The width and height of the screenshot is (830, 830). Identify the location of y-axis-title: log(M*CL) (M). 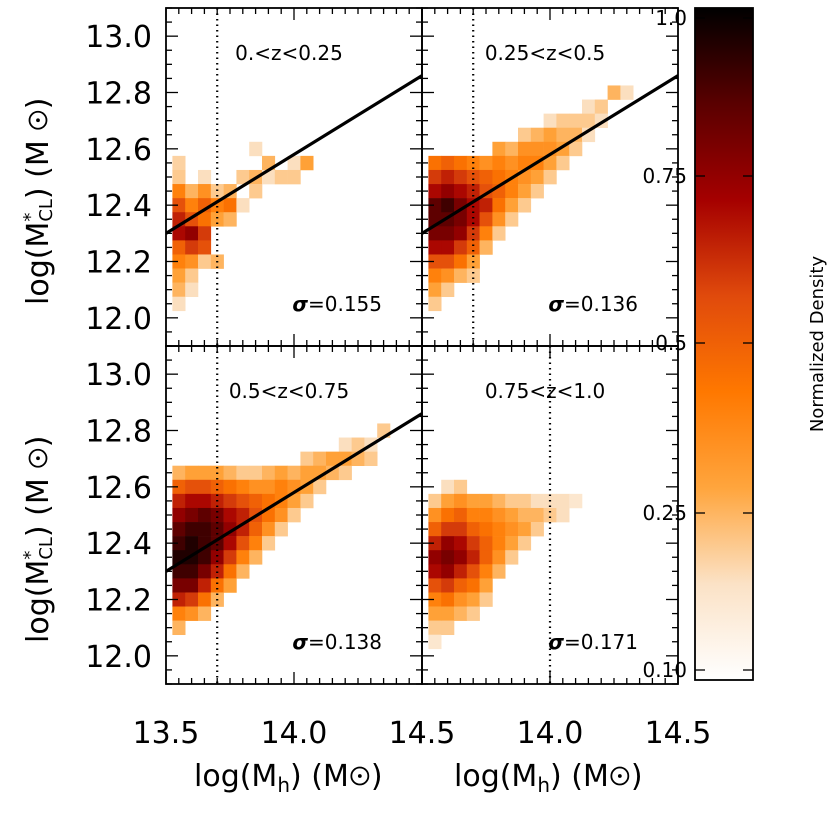
(38, 201).